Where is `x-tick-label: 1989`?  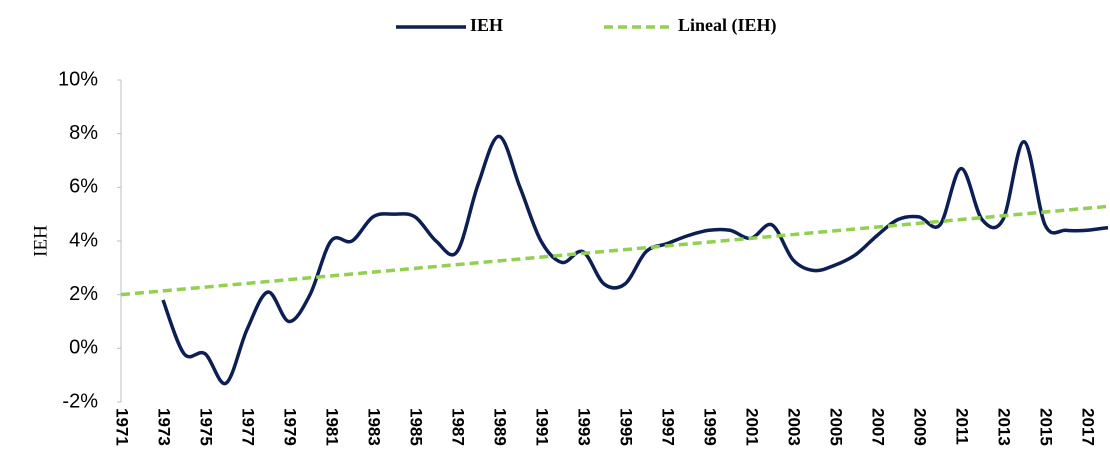
x-tick-label: 1989 is located at coordinates (500, 427).